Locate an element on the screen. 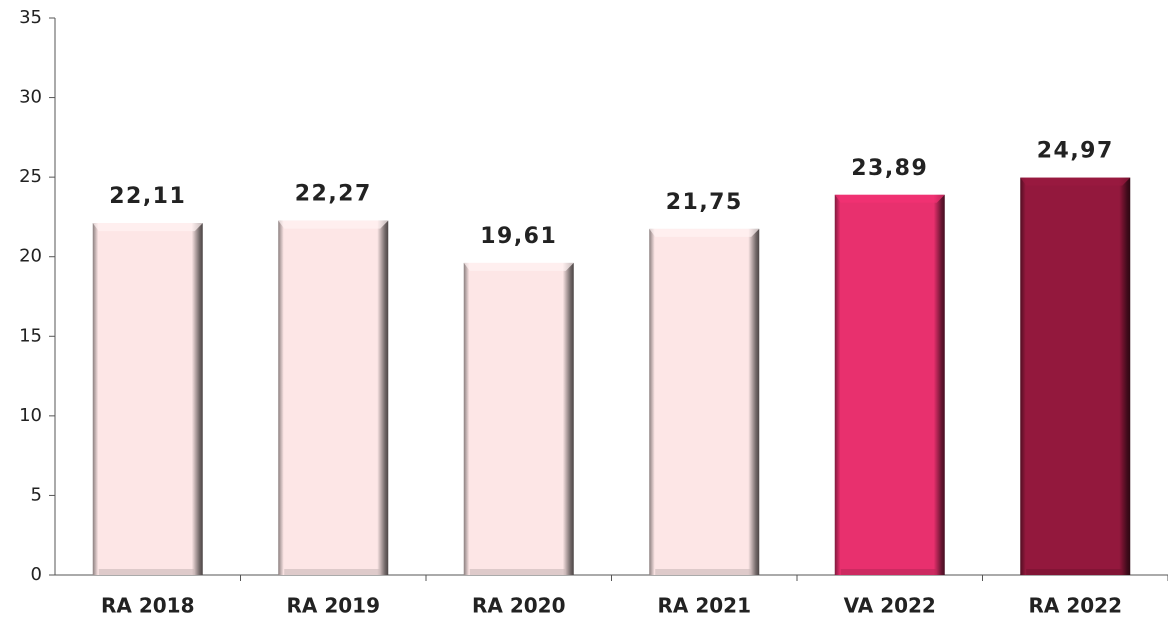  value-label: 24,97 is located at coordinates (1075, 151).